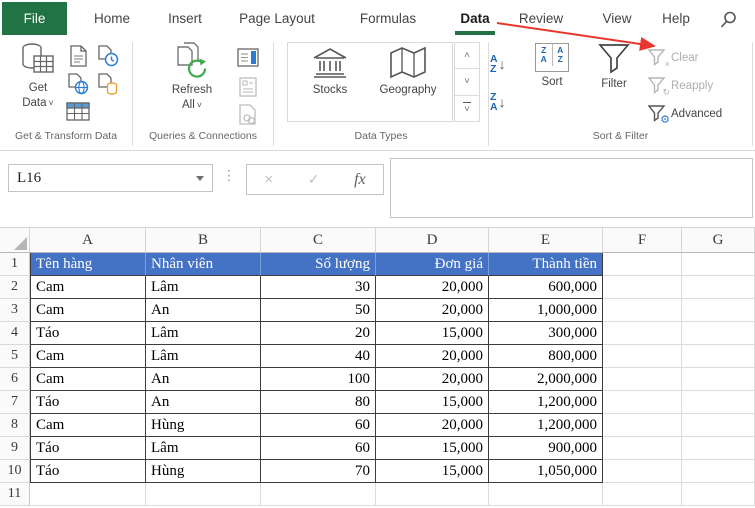 The width and height of the screenshot is (755, 508). I want to click on cell-A3: Cam, so click(88, 310).